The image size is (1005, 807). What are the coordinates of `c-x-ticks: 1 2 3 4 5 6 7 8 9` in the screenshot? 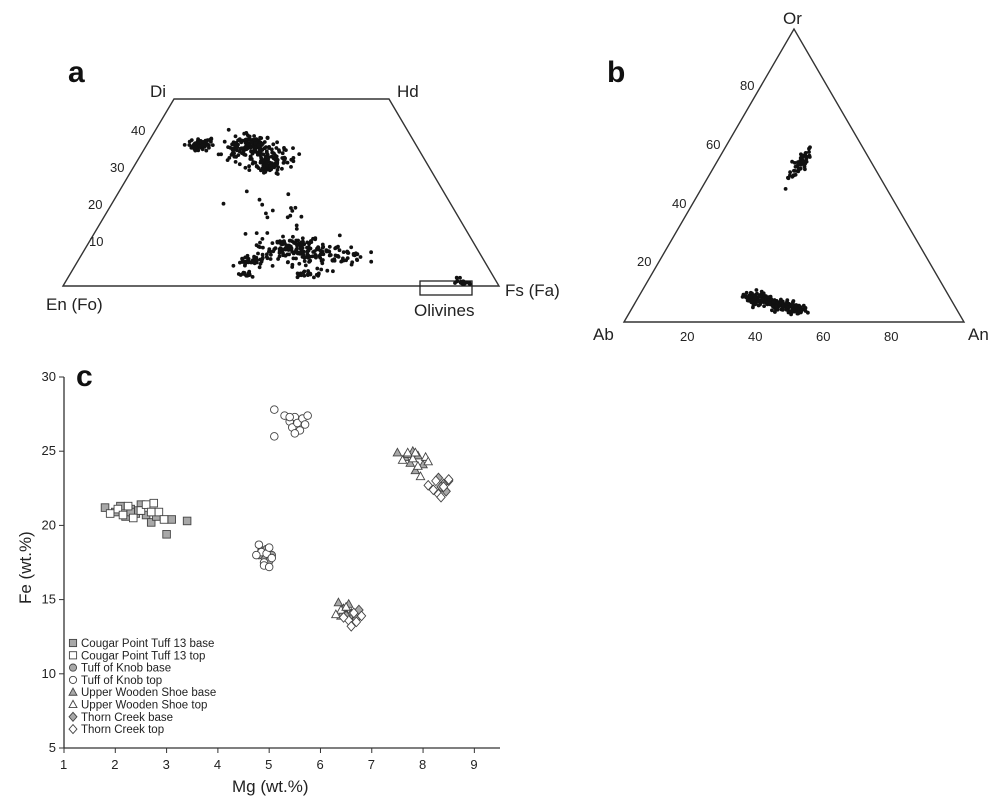 It's located at (269, 760).